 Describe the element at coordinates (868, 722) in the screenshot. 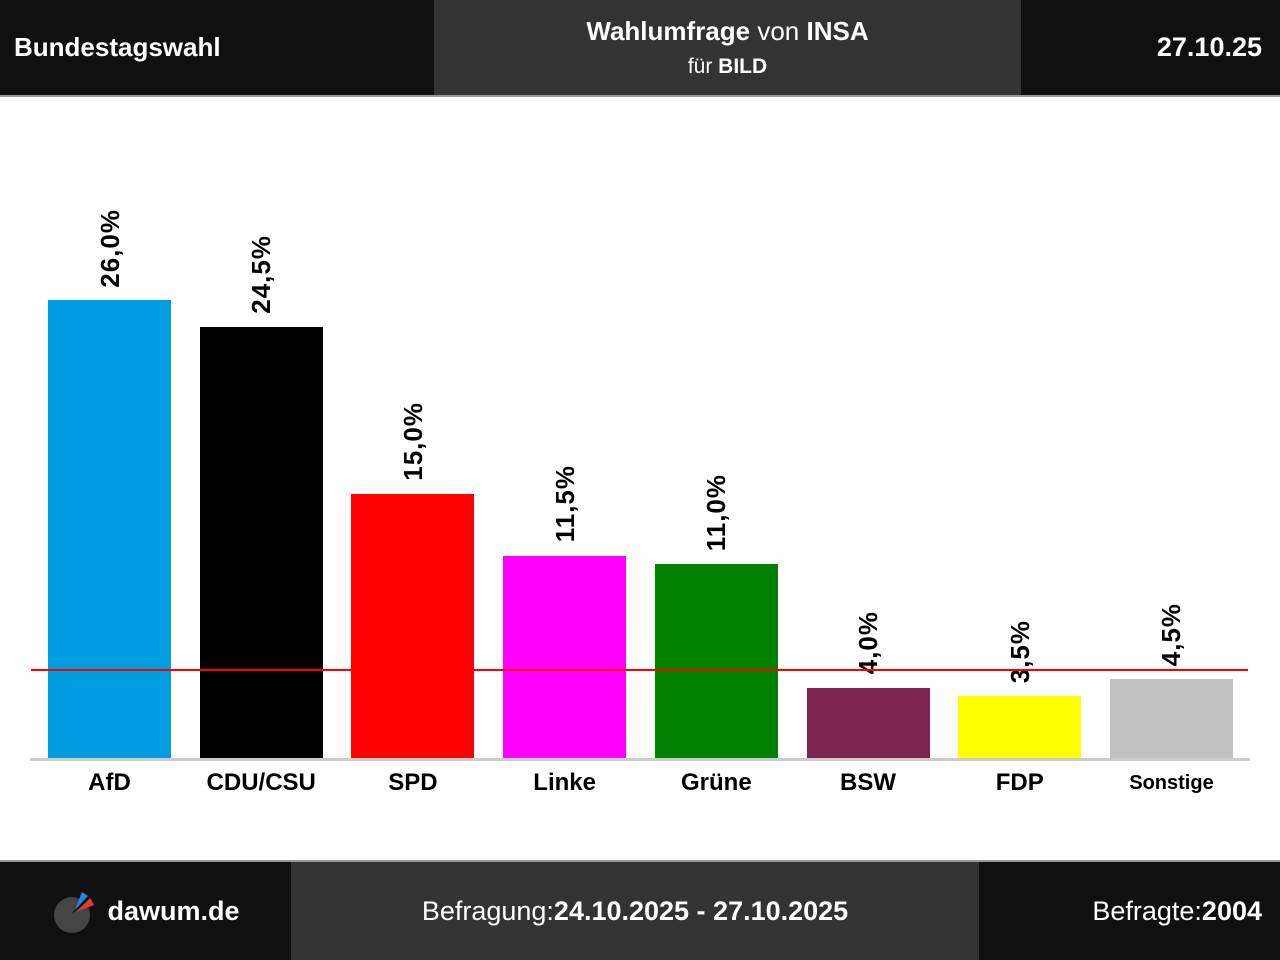

I see `bar-bsw` at that location.